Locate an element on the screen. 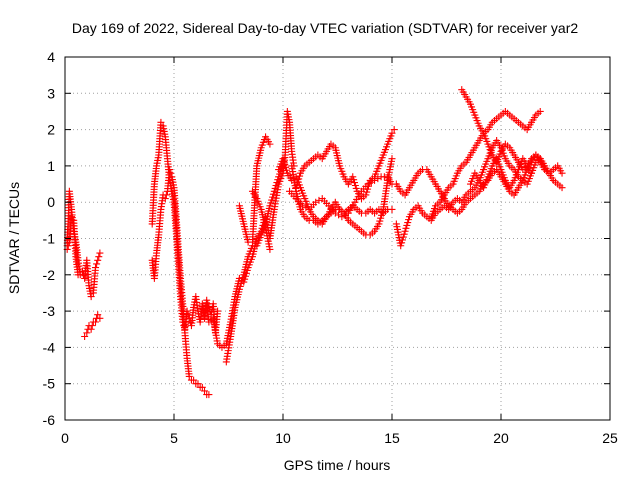 The width and height of the screenshot is (640, 480). y-tick-label: -6 is located at coordinates (49, 420).